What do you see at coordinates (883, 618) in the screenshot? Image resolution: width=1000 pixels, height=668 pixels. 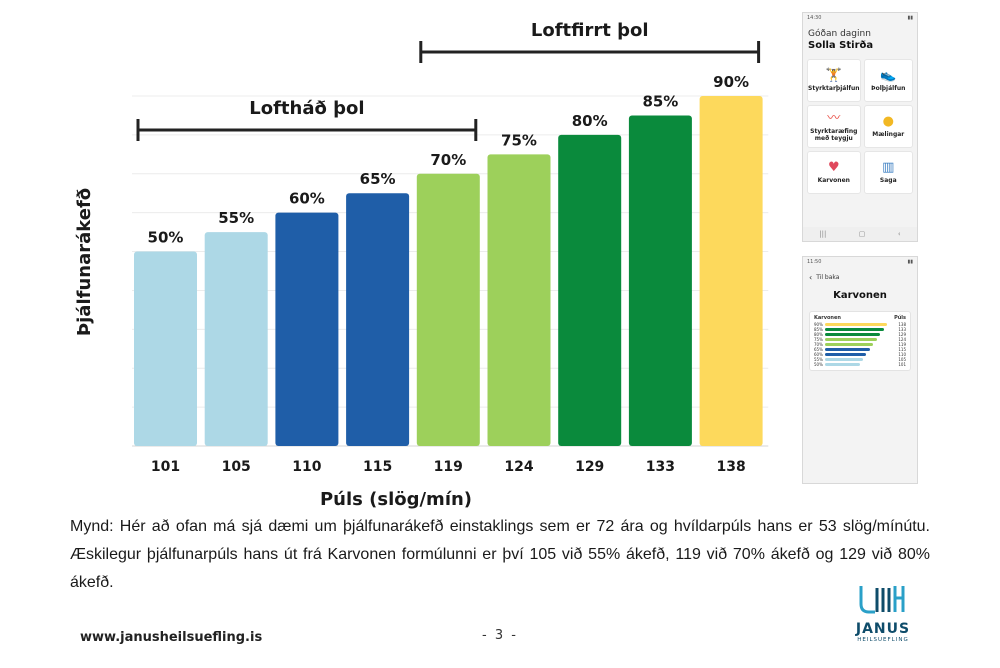 I see `janus-logo: JANUS HEILSUEFLING` at bounding box center [883, 618].